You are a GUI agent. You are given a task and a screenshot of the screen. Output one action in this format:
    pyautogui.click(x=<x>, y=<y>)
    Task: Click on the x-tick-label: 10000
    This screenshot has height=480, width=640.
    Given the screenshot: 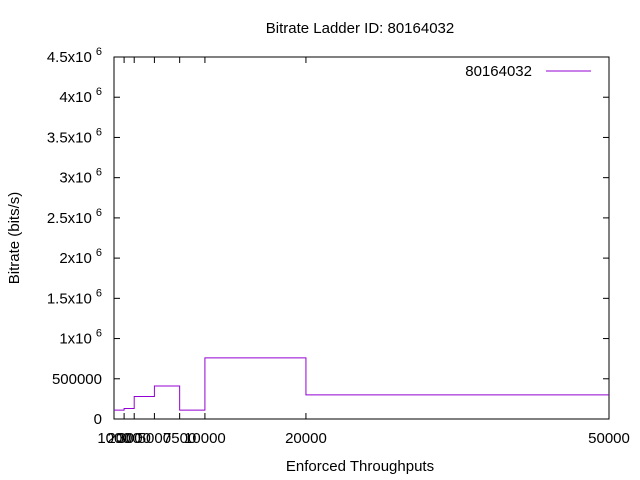 What is the action you would take?
    pyautogui.click(x=205, y=438)
    